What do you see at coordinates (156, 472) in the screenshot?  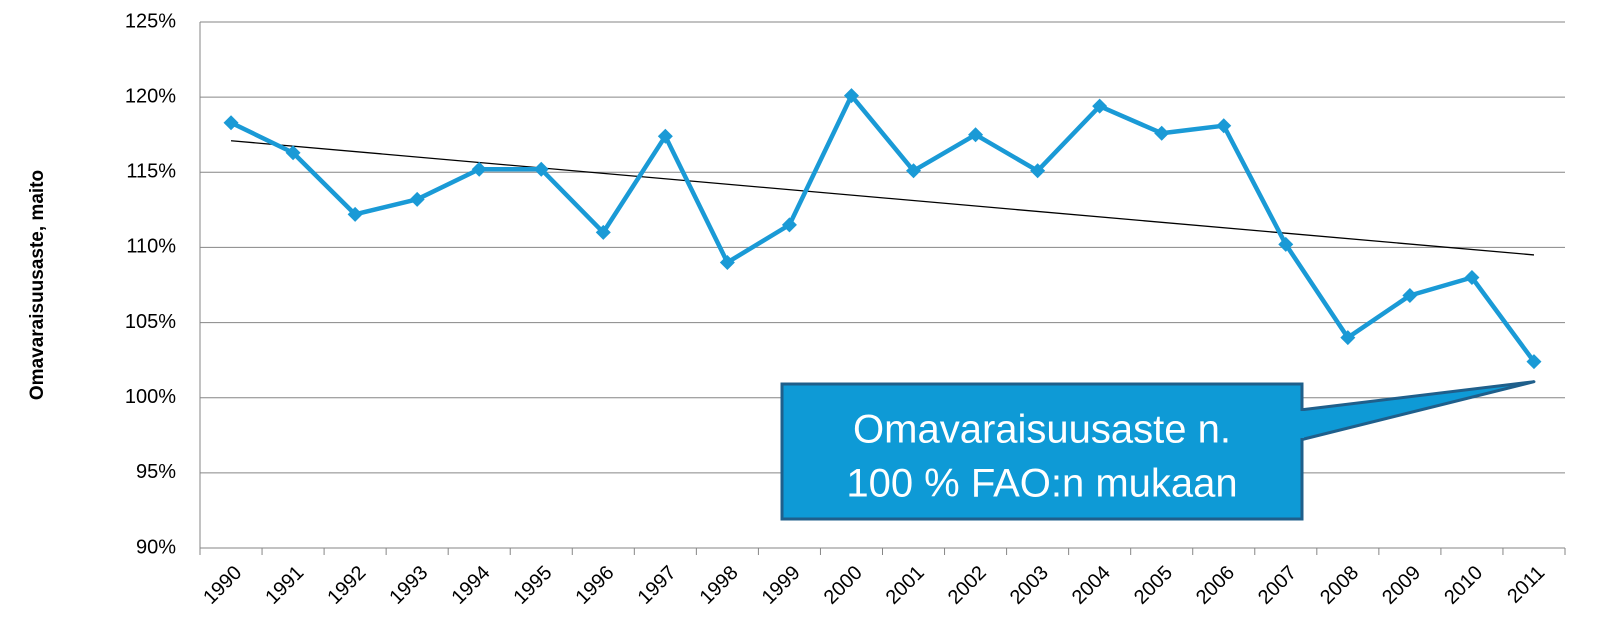 I see `y-tick-label: 95%` at bounding box center [156, 472].